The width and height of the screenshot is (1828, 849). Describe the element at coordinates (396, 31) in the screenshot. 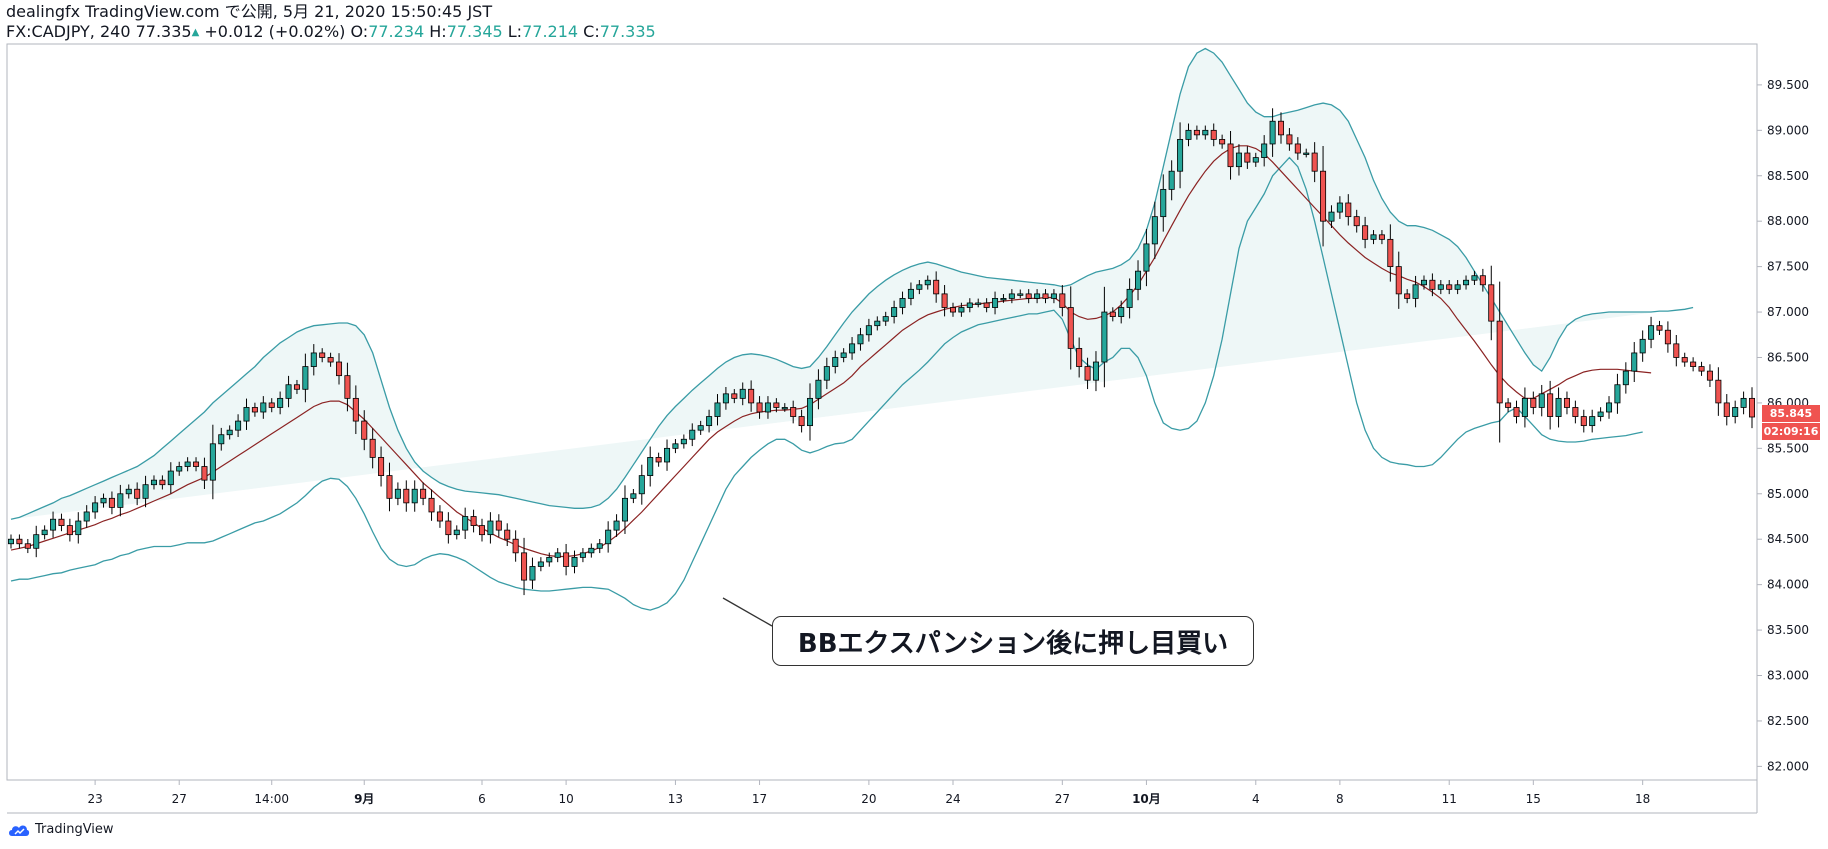

I see `open-value: 77.234` at that location.